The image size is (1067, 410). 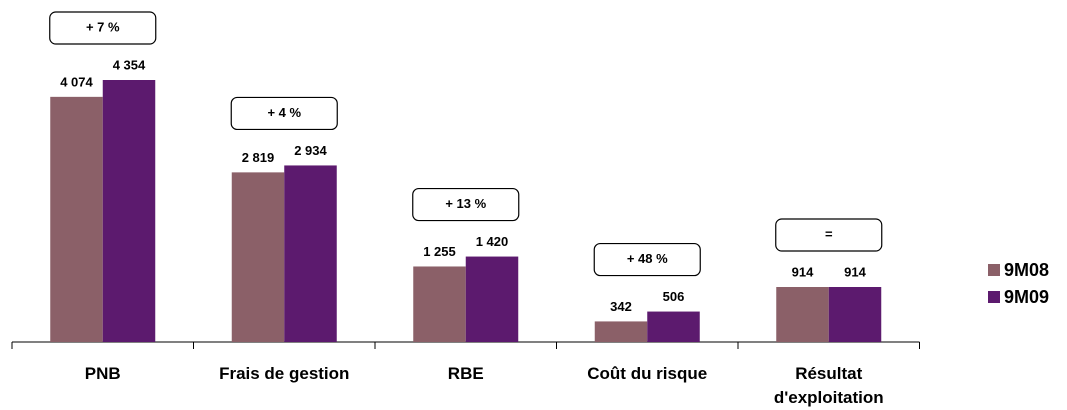 I want to click on x-tick-label: RBE, so click(x=465, y=373).